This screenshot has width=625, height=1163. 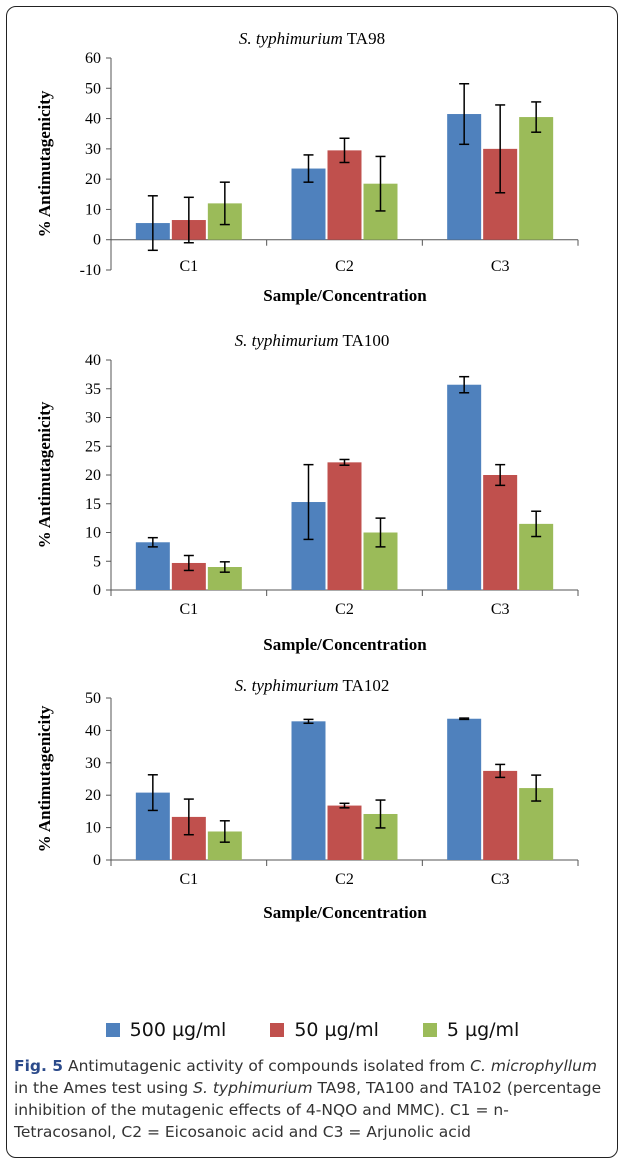 I want to click on legend-item-50: 50 µg/ml, so click(x=324, y=1030).